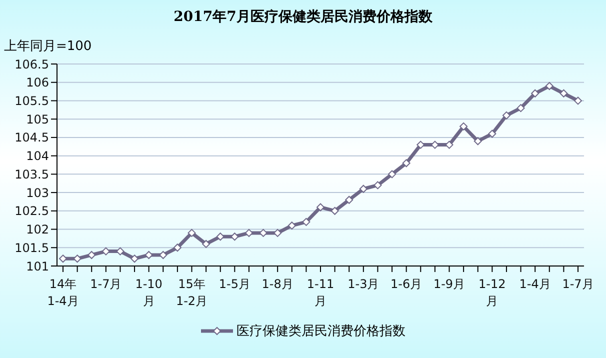  Describe the element at coordinates (37, 193) in the screenshot. I see `y-tick-label: 103` at that location.